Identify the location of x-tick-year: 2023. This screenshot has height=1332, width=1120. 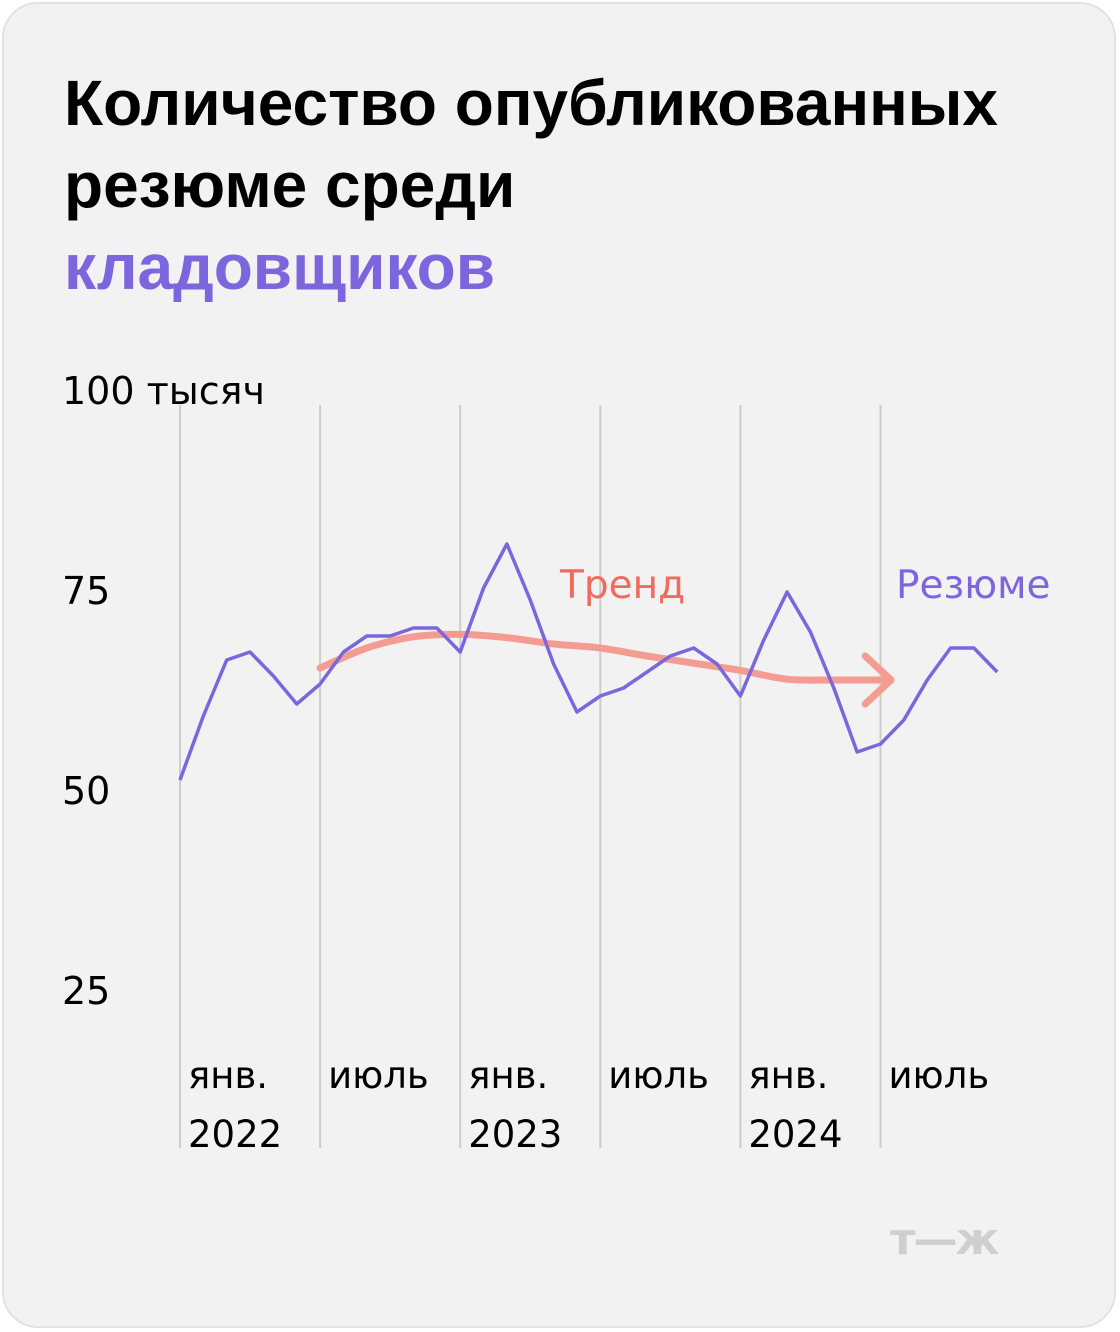
(515, 1134).